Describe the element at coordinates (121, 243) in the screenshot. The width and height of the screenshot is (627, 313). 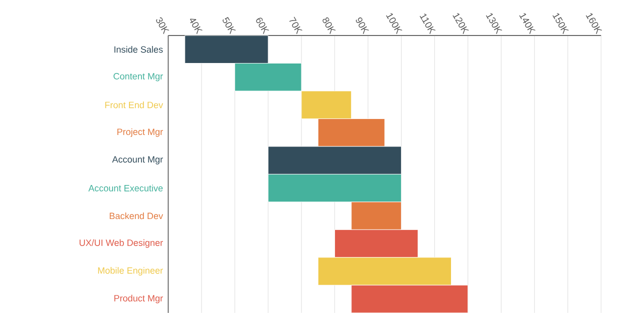
I see `y-tick-label: UX/UI Web Designer` at that location.